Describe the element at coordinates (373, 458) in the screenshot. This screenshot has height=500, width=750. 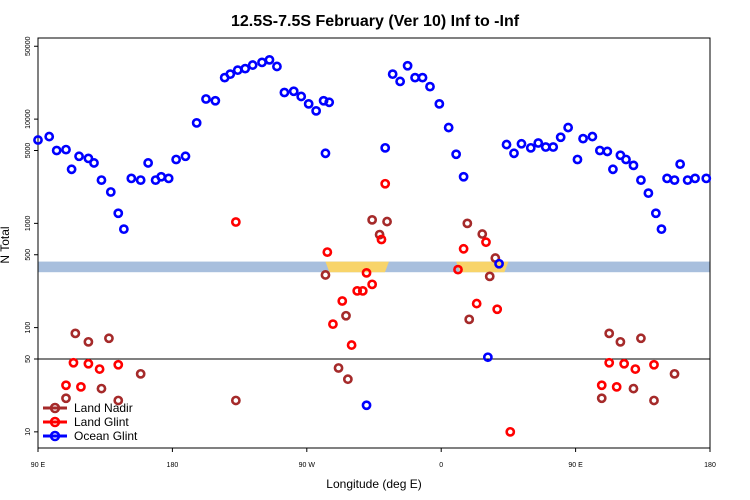
I see `x-axis: 90 E 180 90 W 0 90 E 180` at that location.